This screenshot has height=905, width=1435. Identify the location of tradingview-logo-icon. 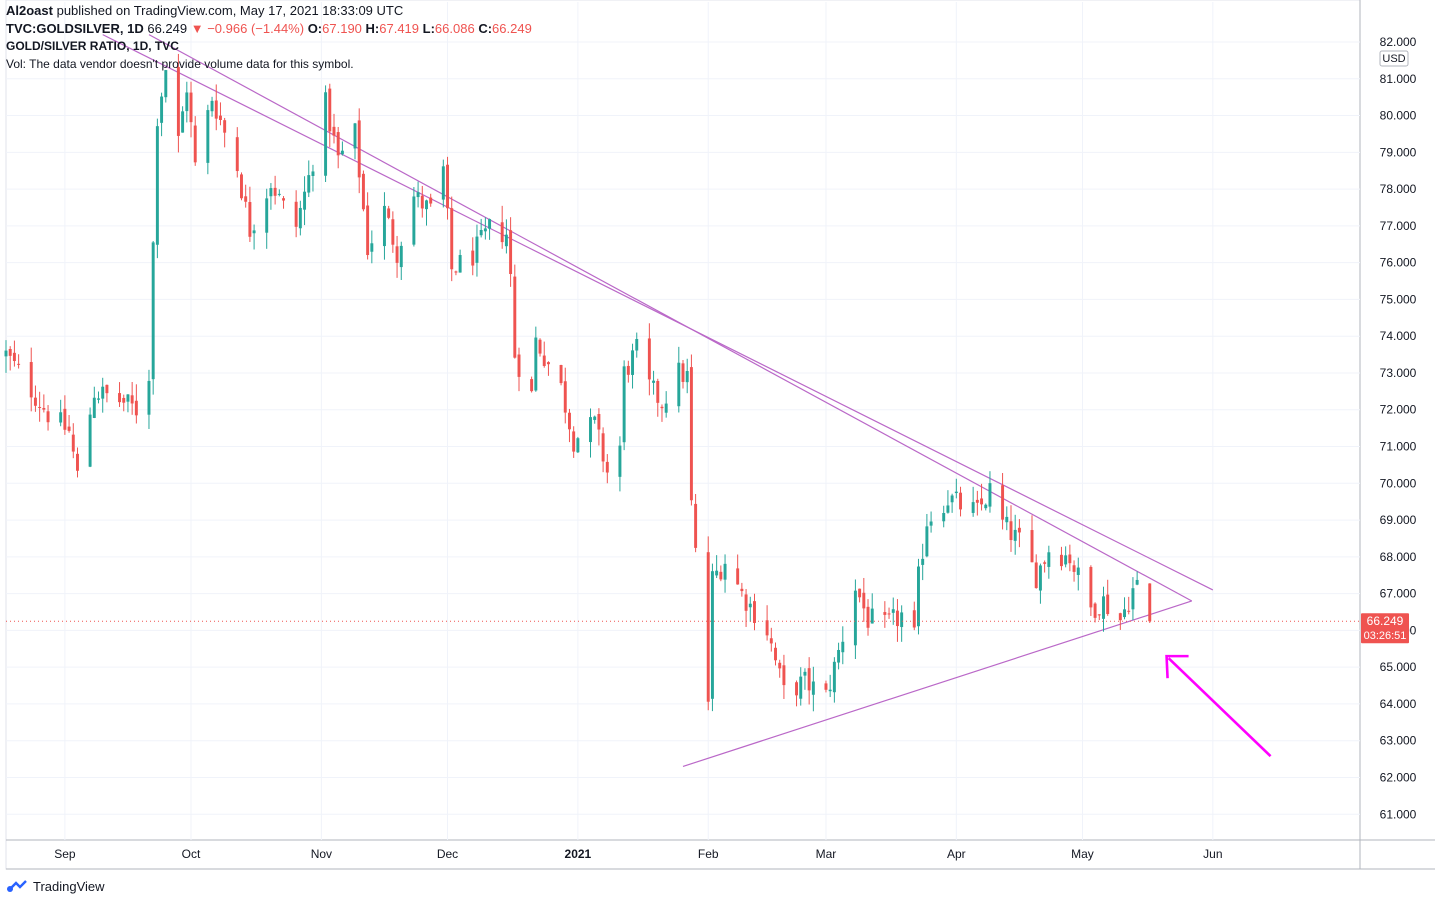
(17, 886).